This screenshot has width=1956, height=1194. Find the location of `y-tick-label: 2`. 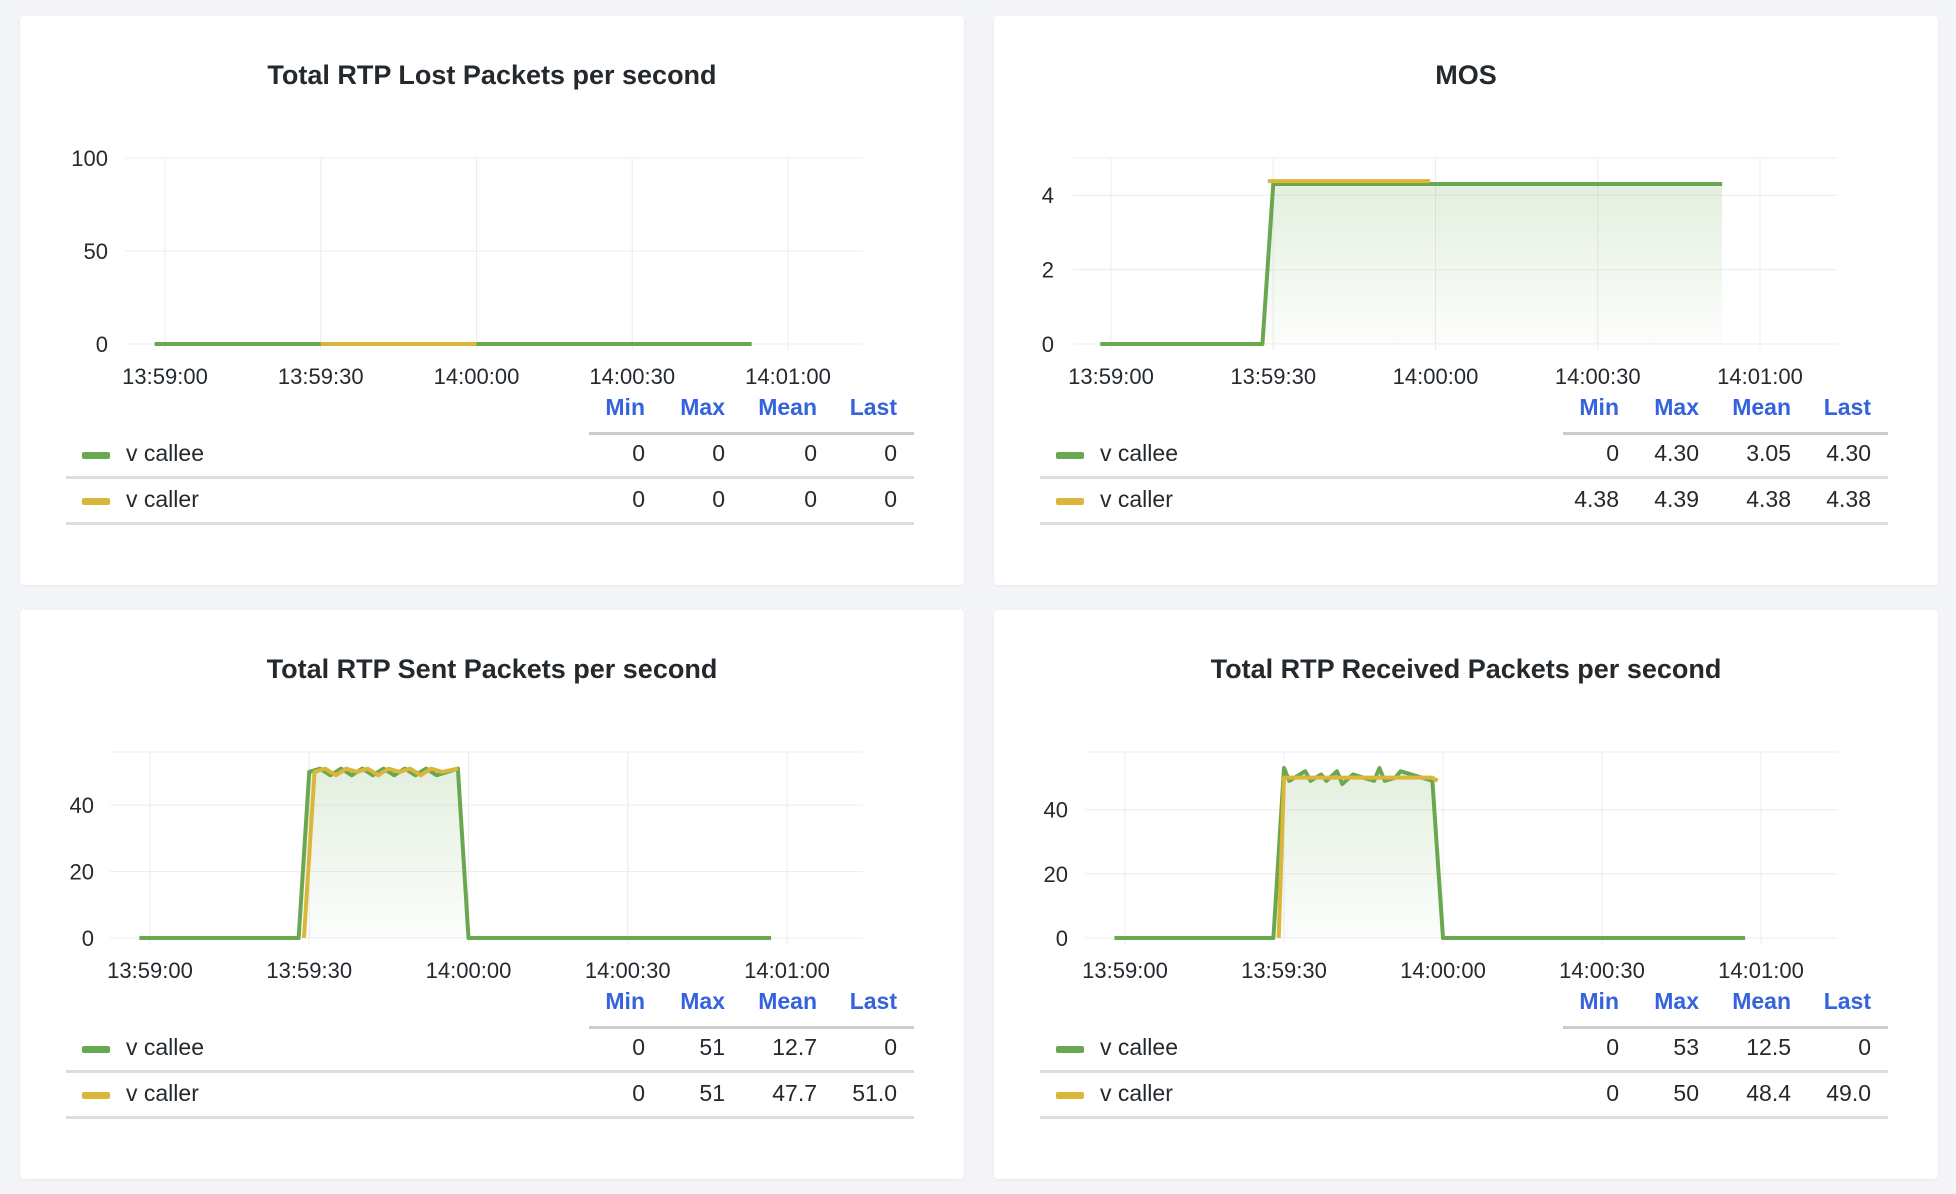

y-tick-label: 2 is located at coordinates (1048, 270).